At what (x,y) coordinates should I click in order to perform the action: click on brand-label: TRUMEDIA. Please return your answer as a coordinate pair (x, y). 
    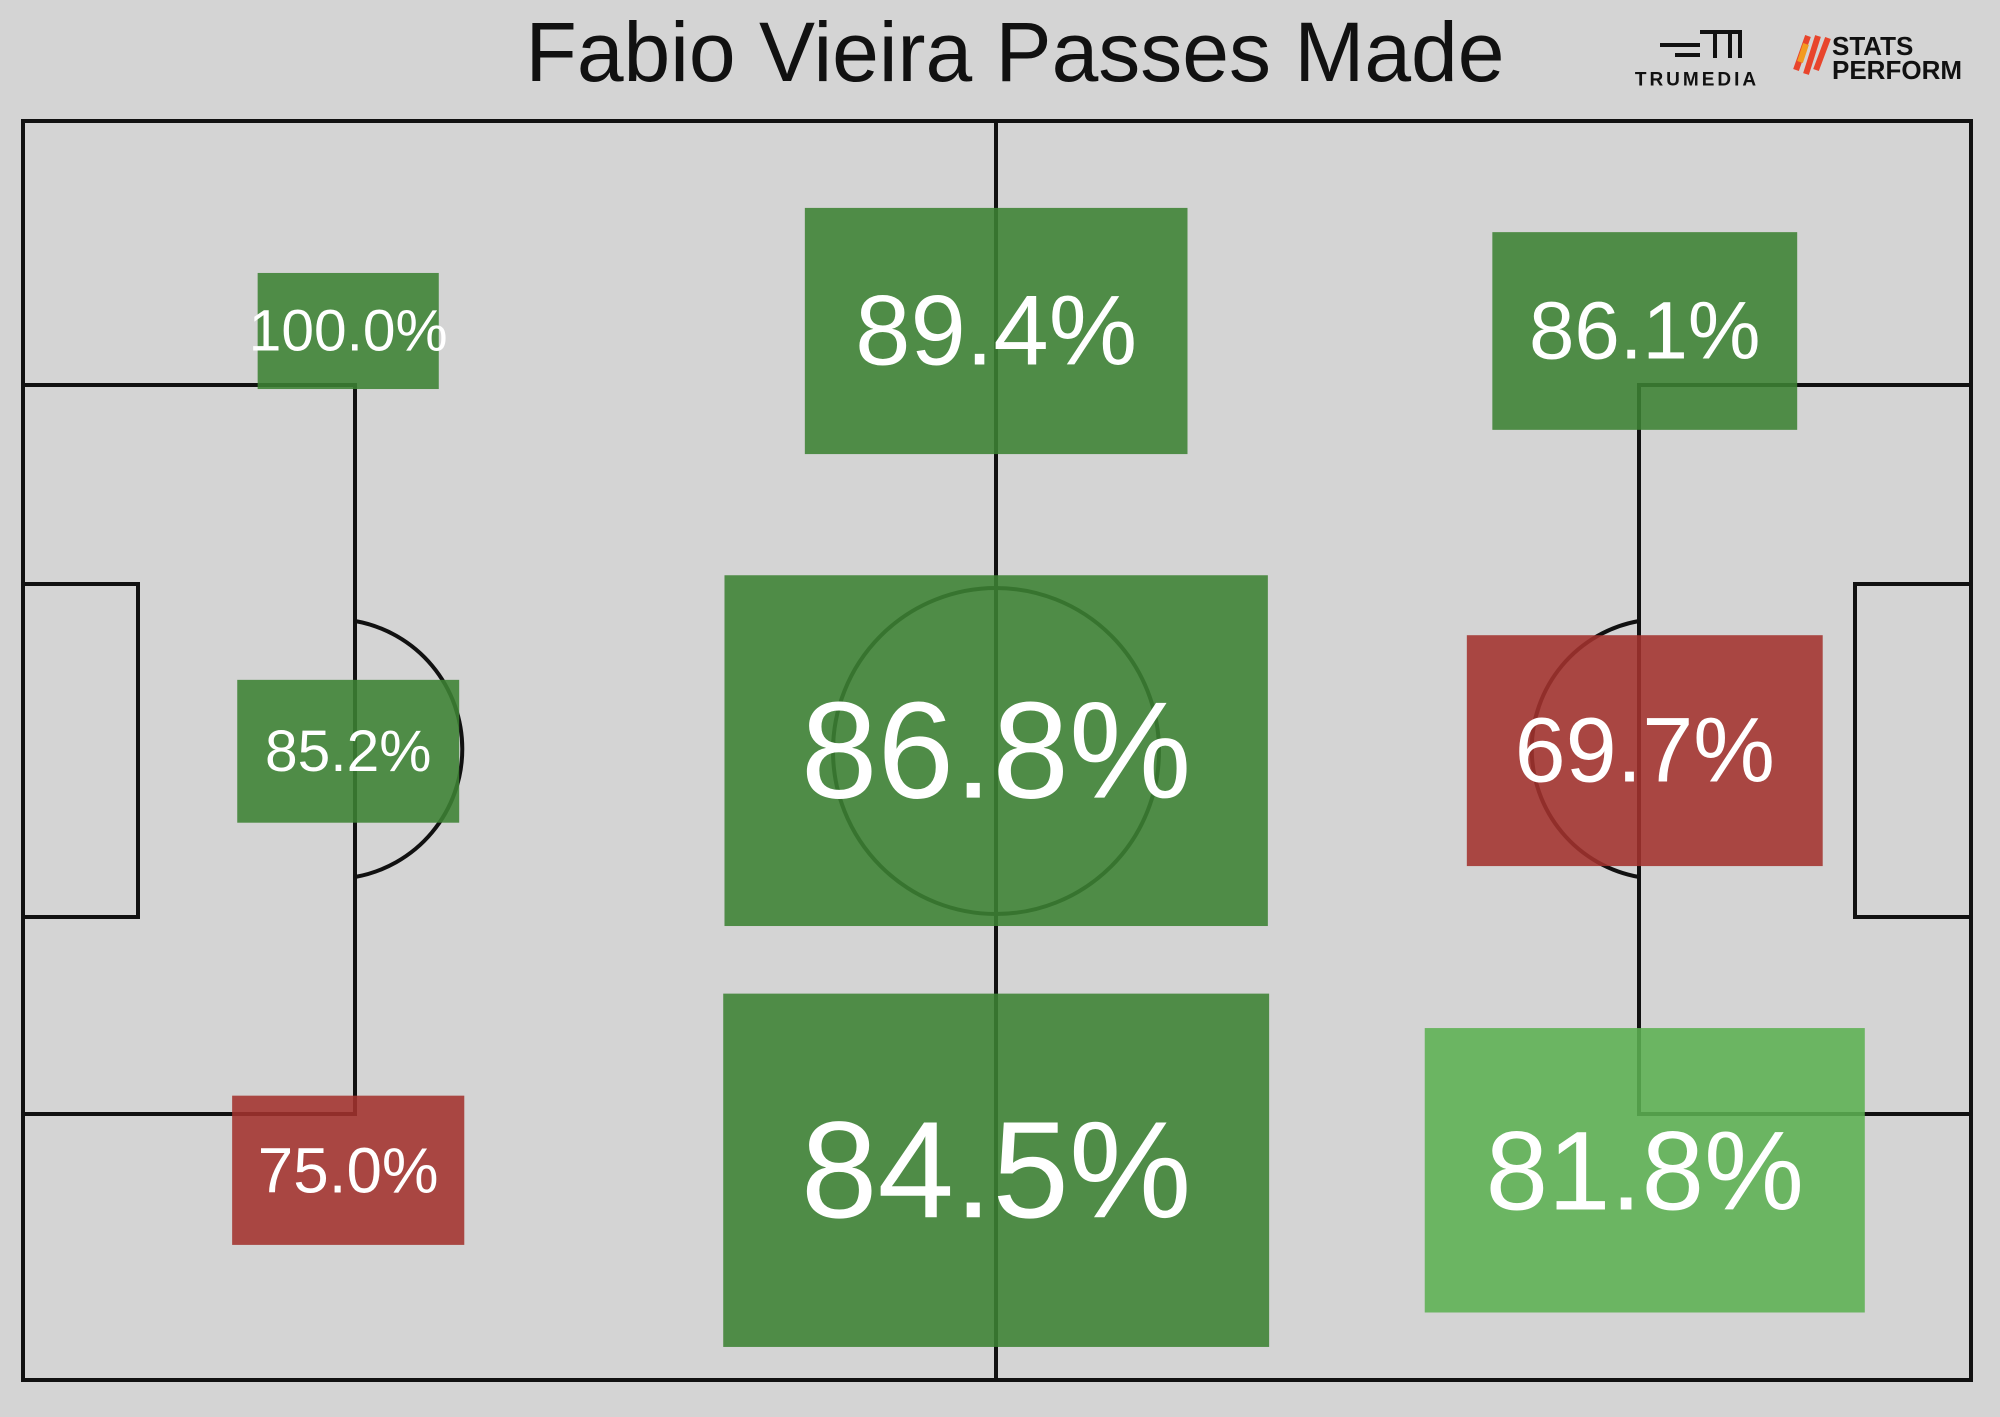
    Looking at the image, I should click on (1697, 80).